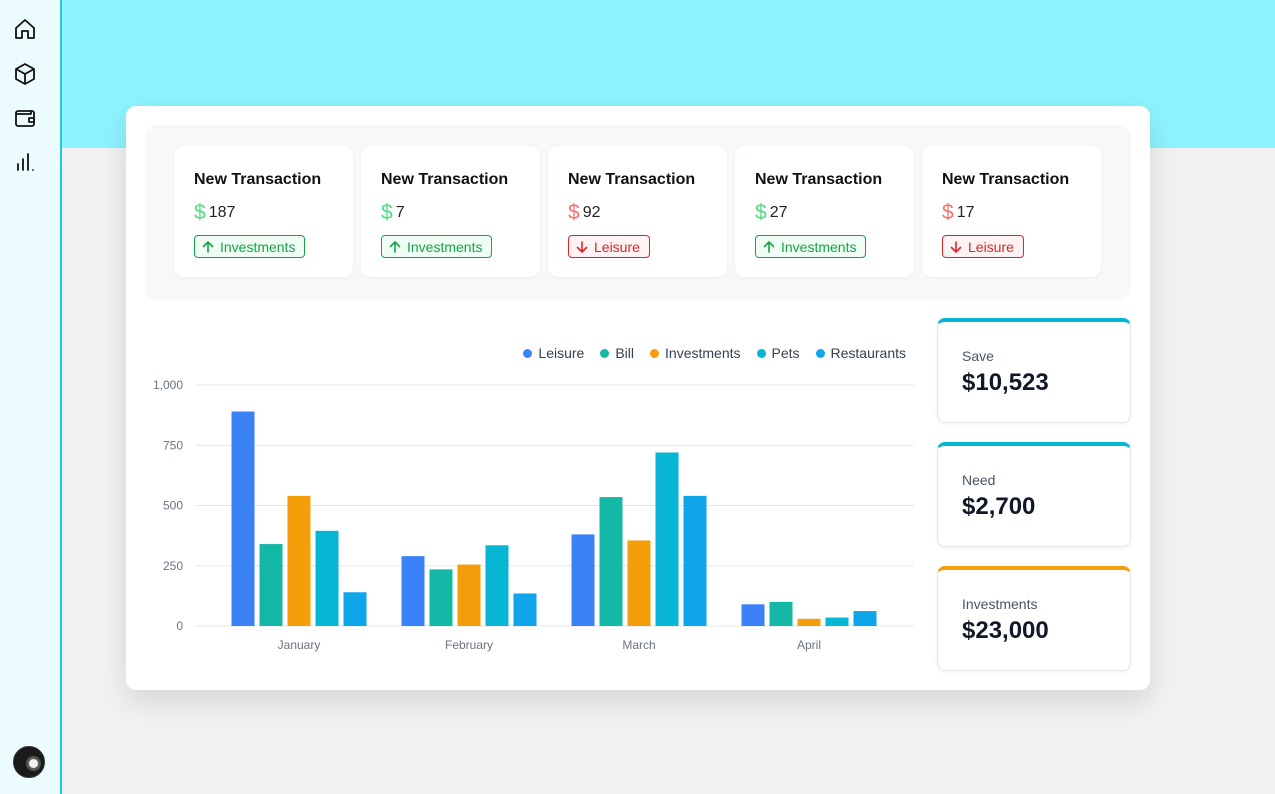 Image resolution: width=1275 pixels, height=794 pixels. I want to click on stat-value: $23,000, so click(1005, 630).